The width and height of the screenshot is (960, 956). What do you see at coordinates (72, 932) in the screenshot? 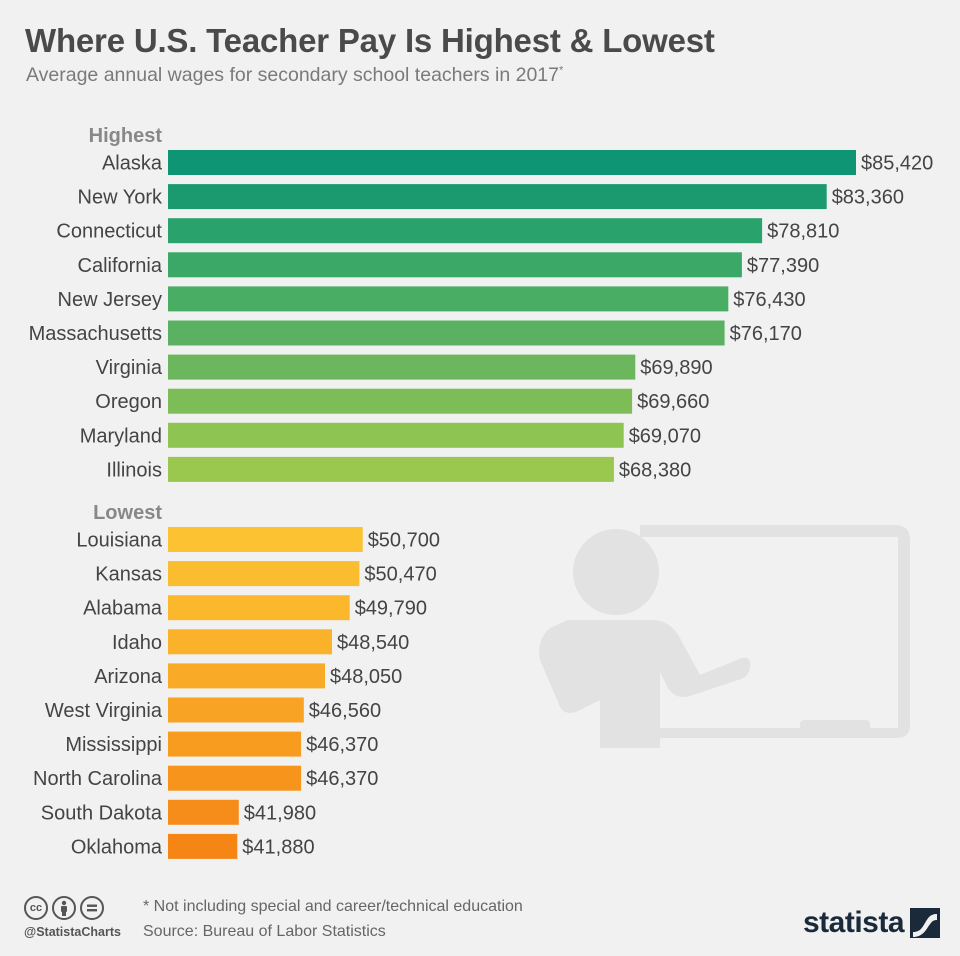
I see `social-handle: @StatistaCharts` at bounding box center [72, 932].